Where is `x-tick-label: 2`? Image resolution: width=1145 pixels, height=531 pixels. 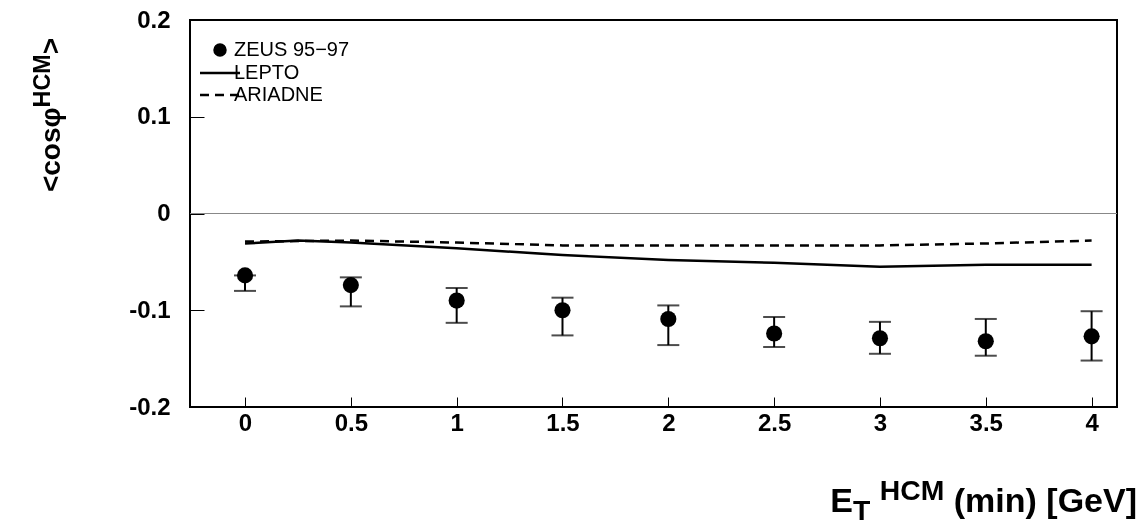 x-tick-label: 2 is located at coordinates (669, 422).